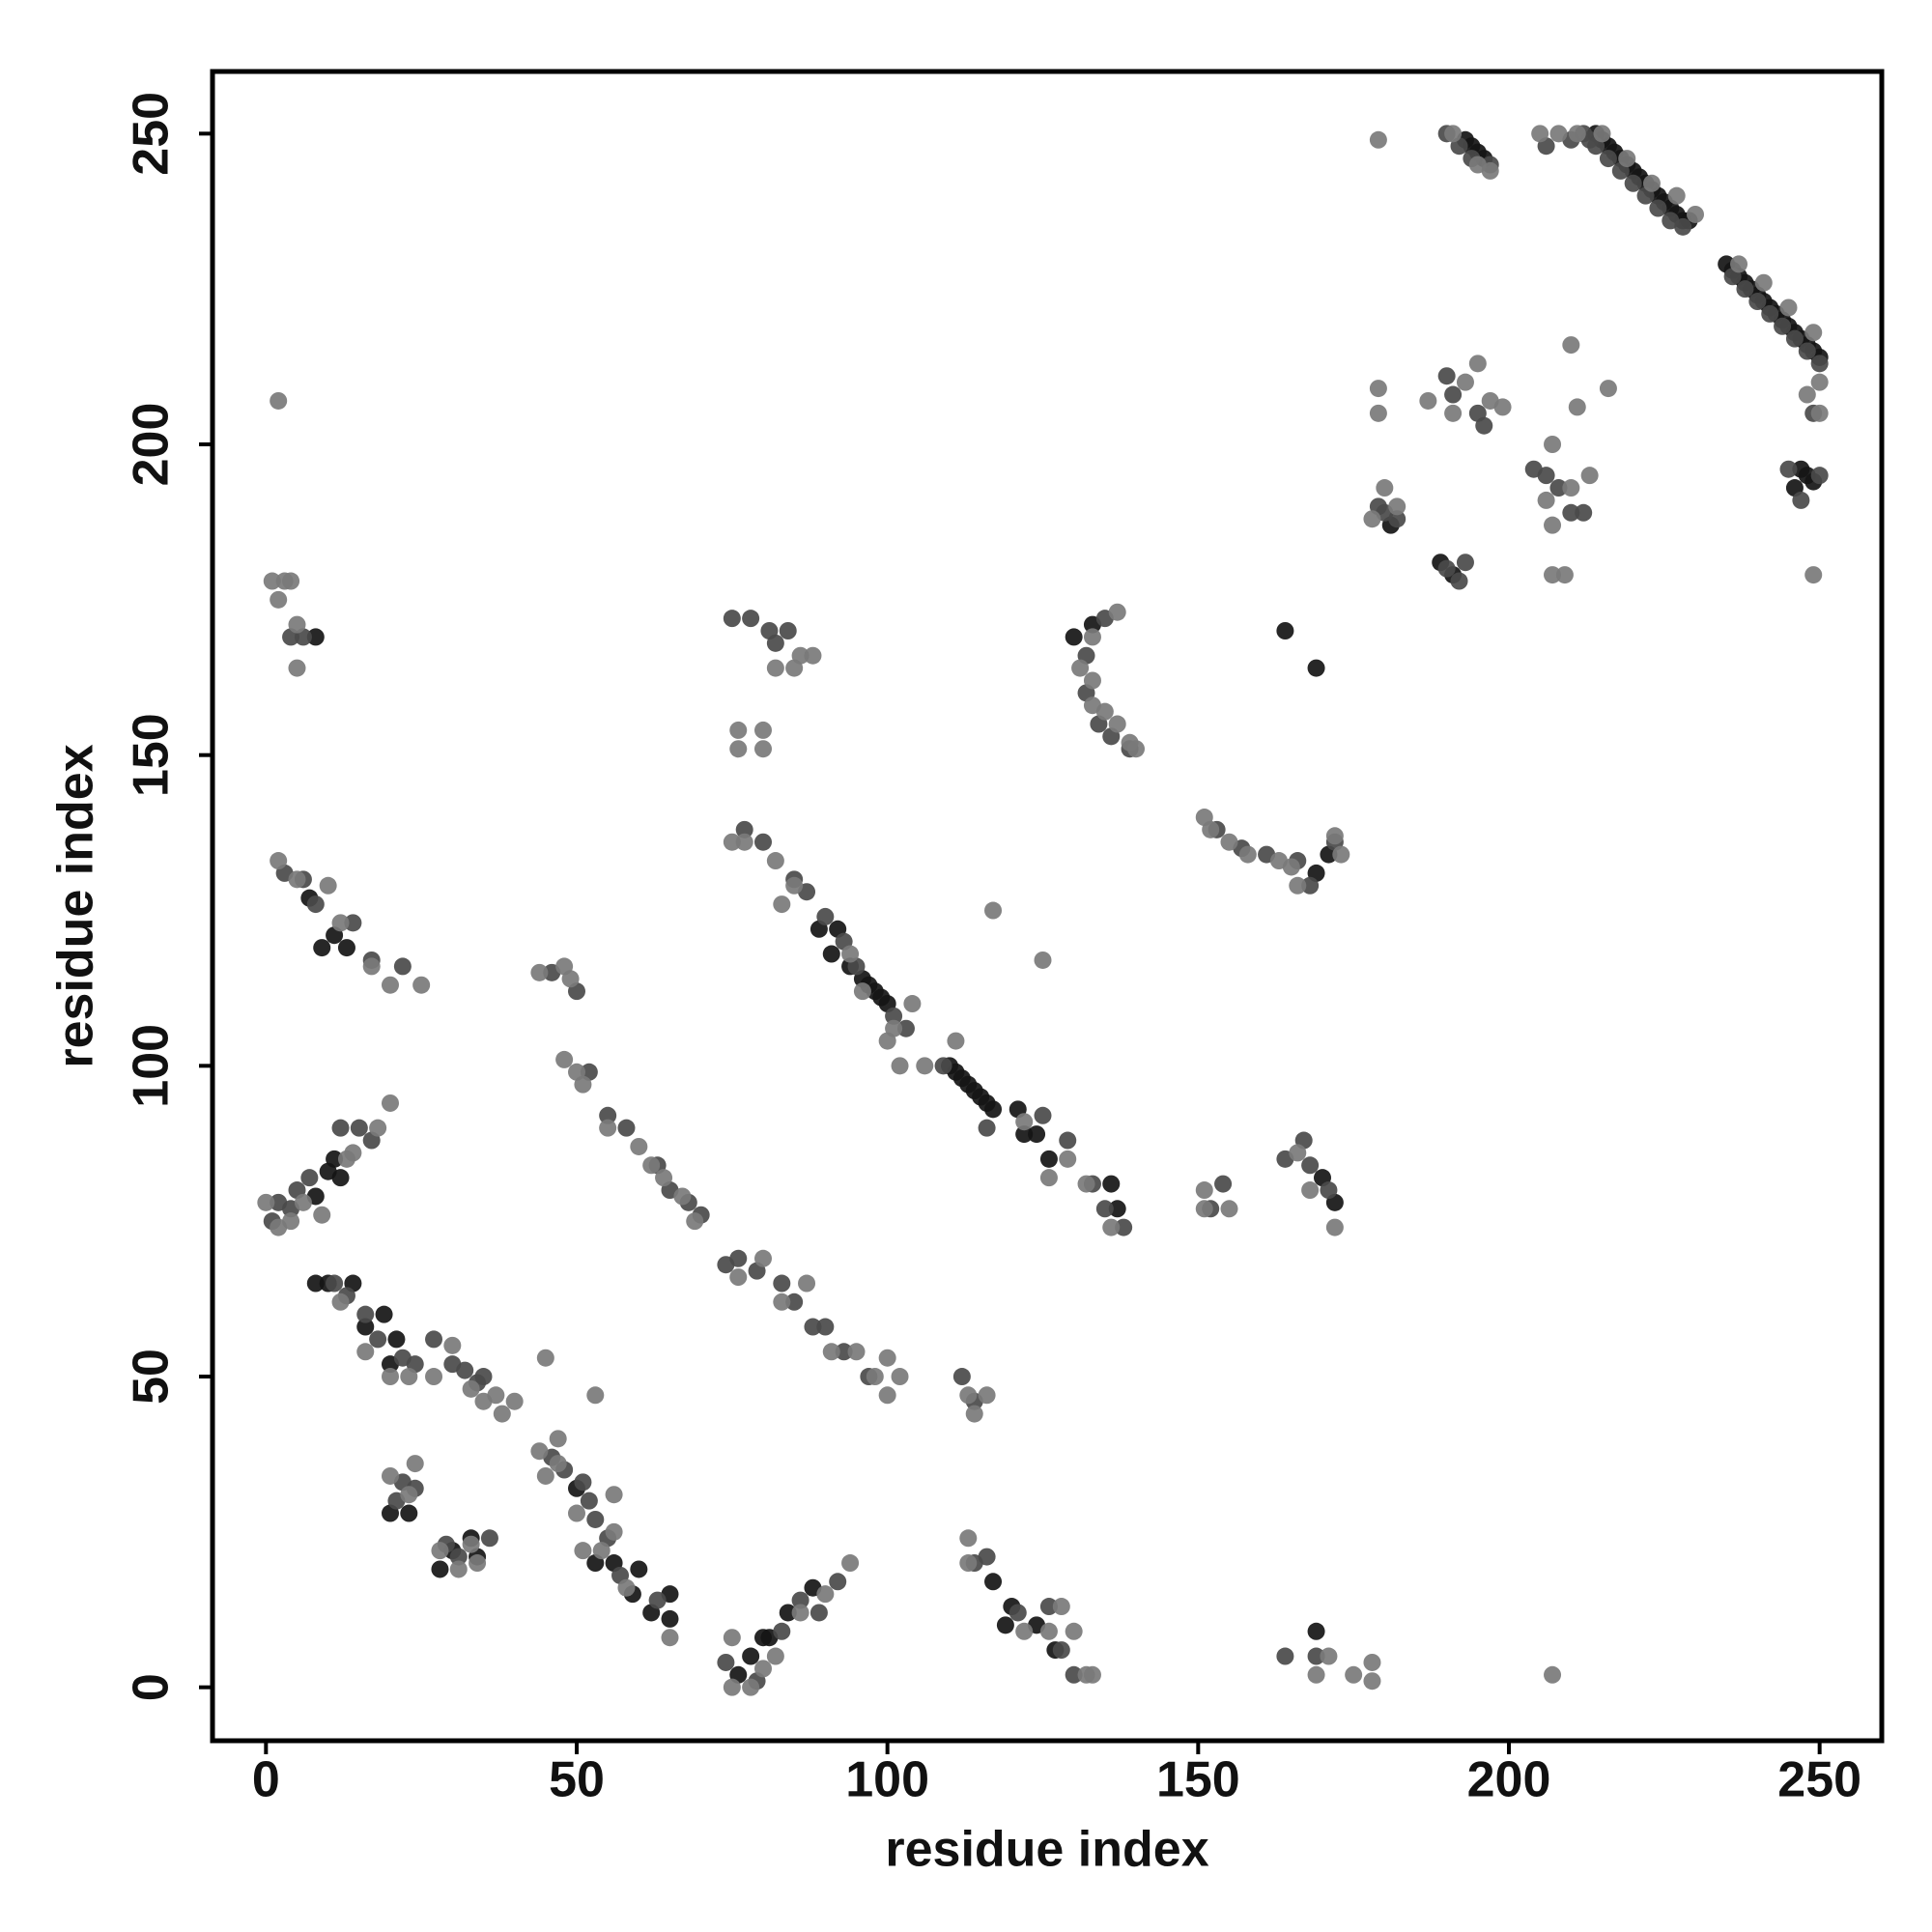 The height and width of the screenshot is (1932, 1932). What do you see at coordinates (1046, 1850) in the screenshot?
I see `x-axis-title: residue index` at bounding box center [1046, 1850].